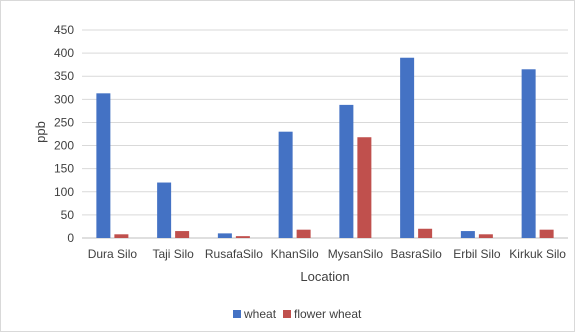 Image resolution: width=575 pixels, height=332 pixels. Describe the element at coordinates (70, 238) in the screenshot. I see `y-tick-label: 0` at that location.